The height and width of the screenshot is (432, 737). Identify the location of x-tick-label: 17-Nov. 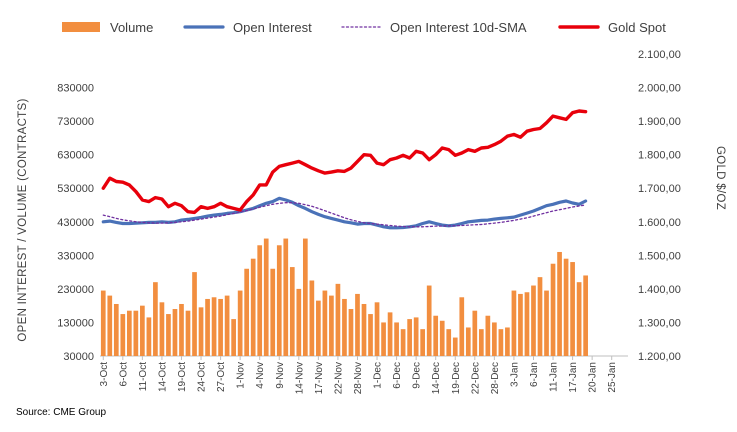
(319, 378).